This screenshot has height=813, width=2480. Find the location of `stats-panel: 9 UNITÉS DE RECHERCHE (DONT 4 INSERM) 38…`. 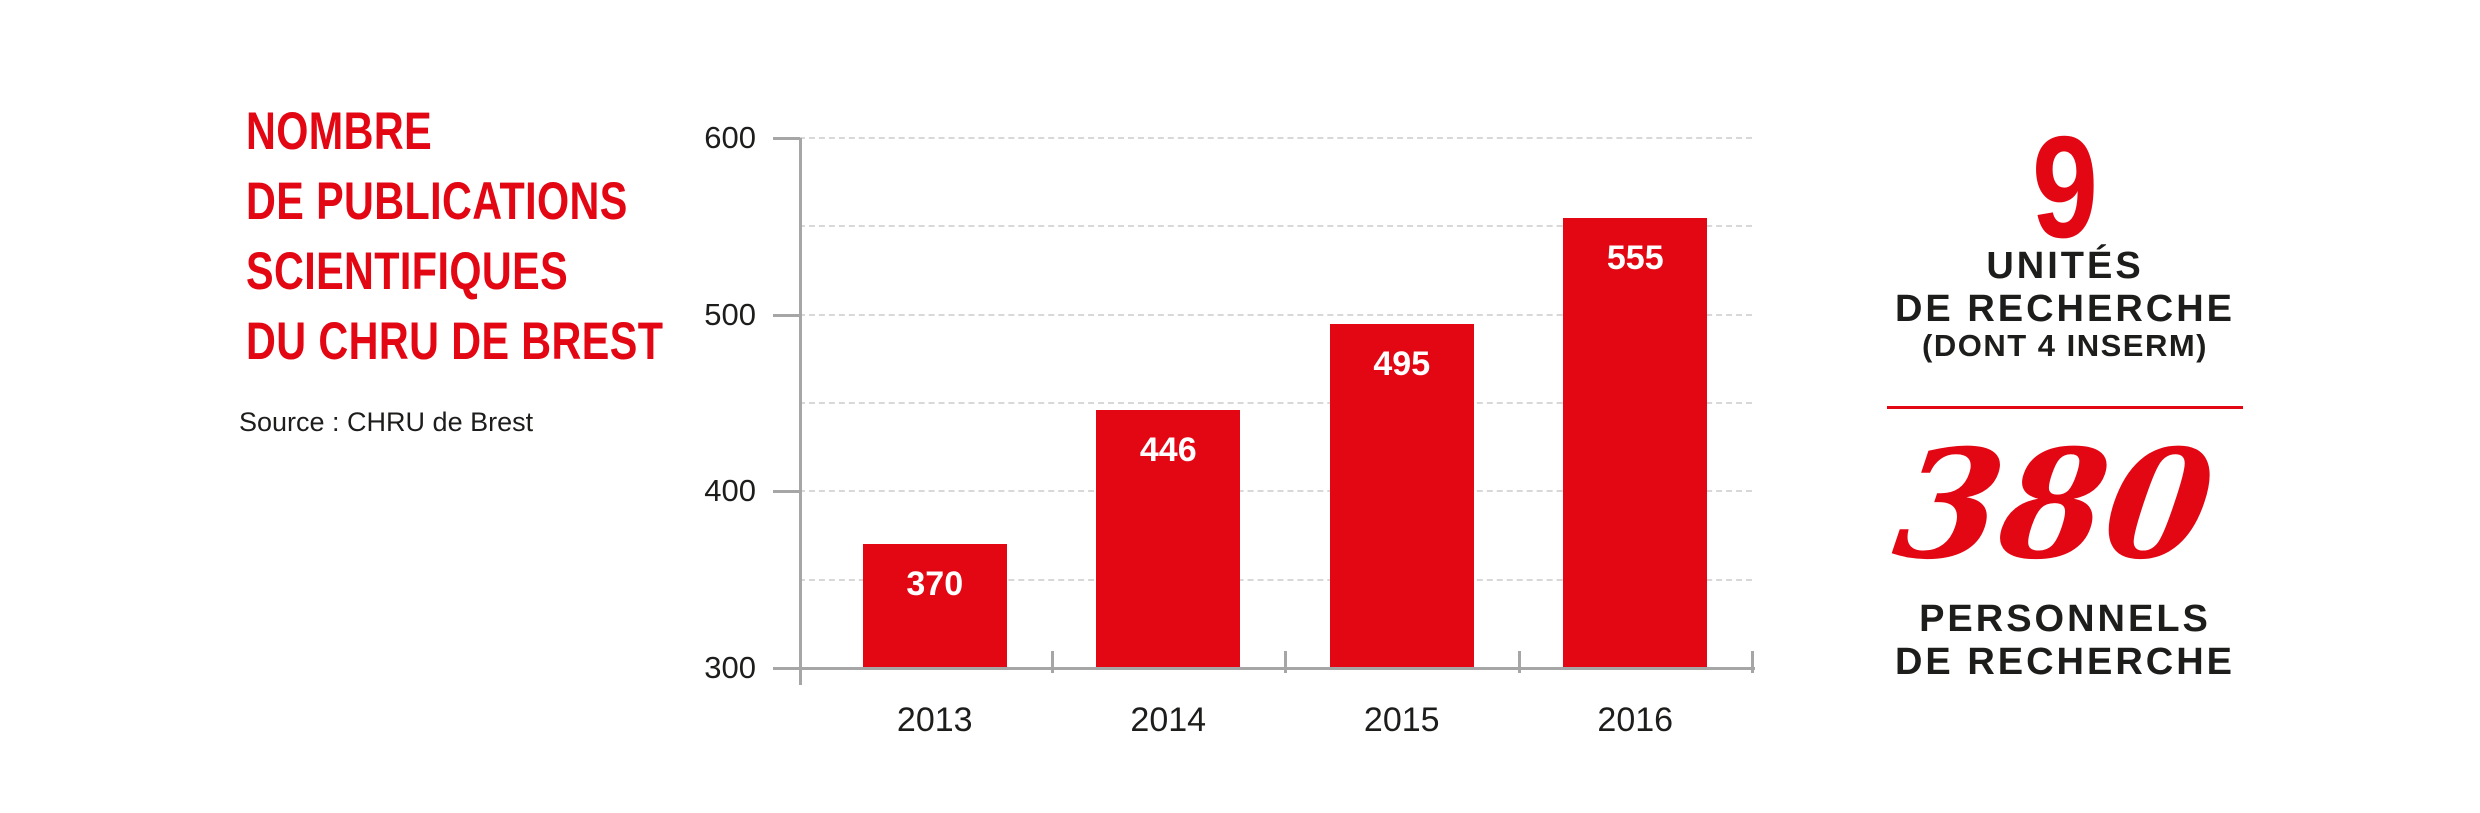

stats-panel: 9 UNITÉS DE RECHERCHE (DONT 4 INSERM) 38… is located at coordinates (2064, 406).